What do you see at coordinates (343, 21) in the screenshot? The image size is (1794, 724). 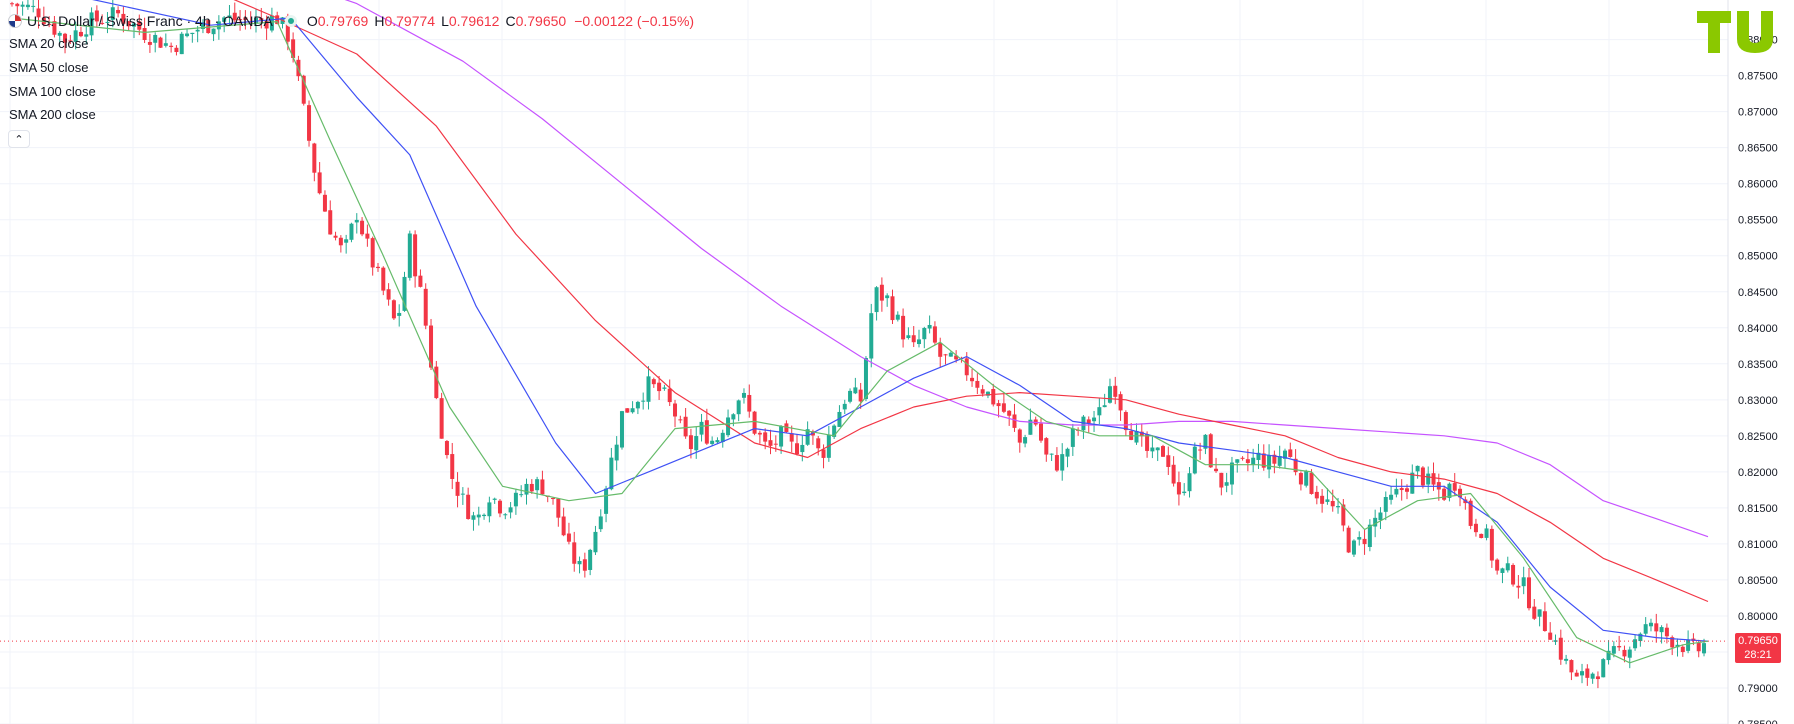 I see `open-value: 0.79769` at bounding box center [343, 21].